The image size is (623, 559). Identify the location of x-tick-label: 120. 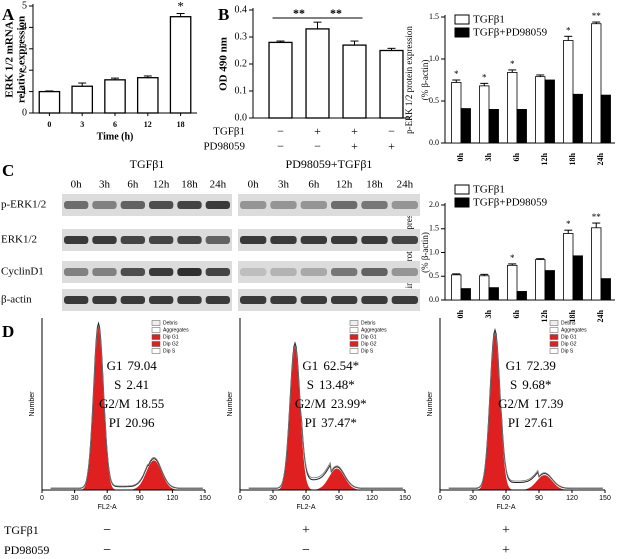
(372, 498).